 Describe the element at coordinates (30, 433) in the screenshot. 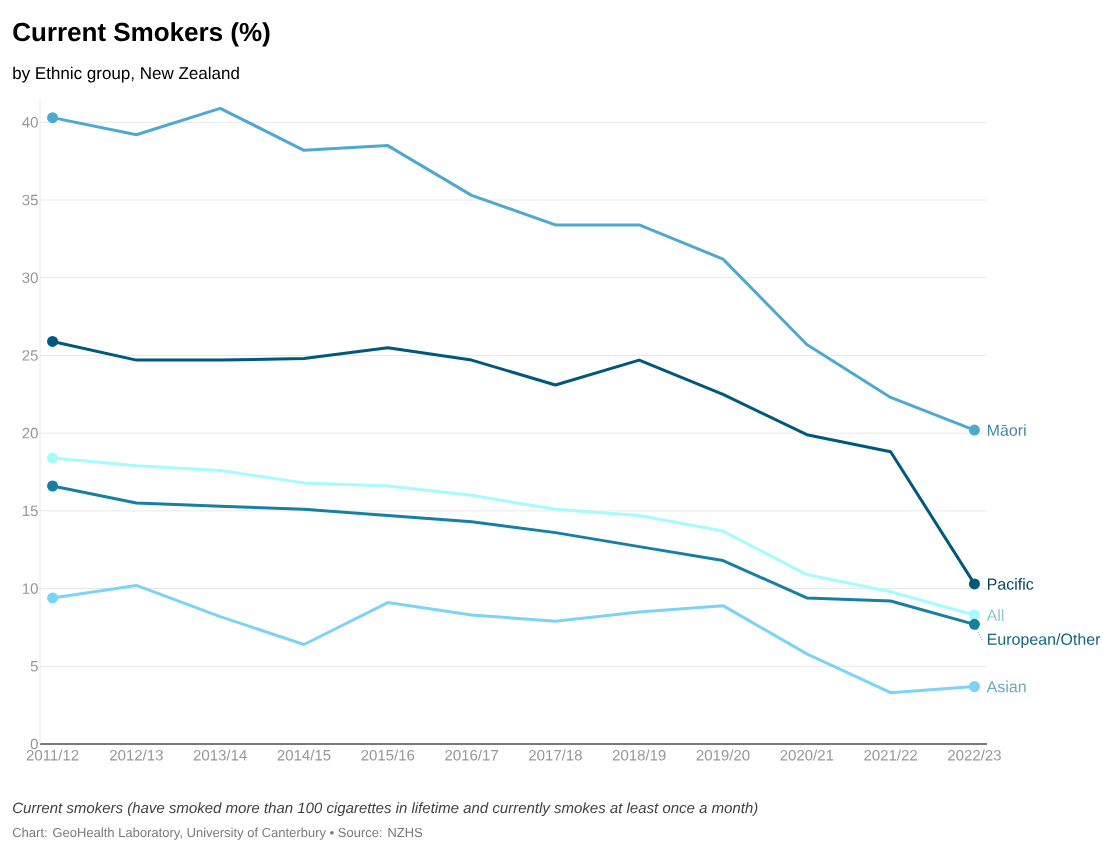

I see `y-tick-label: 20` at that location.